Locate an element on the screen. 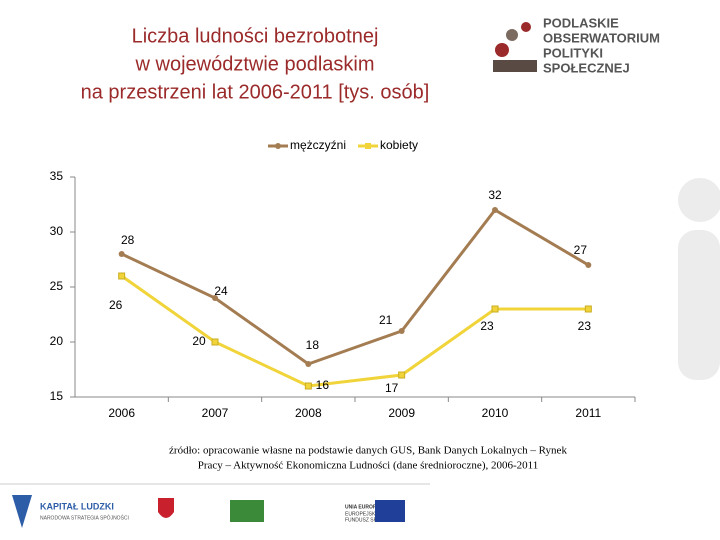 Image resolution: width=720 pixels, height=540 pixels. data-label: 27 is located at coordinates (581, 250).